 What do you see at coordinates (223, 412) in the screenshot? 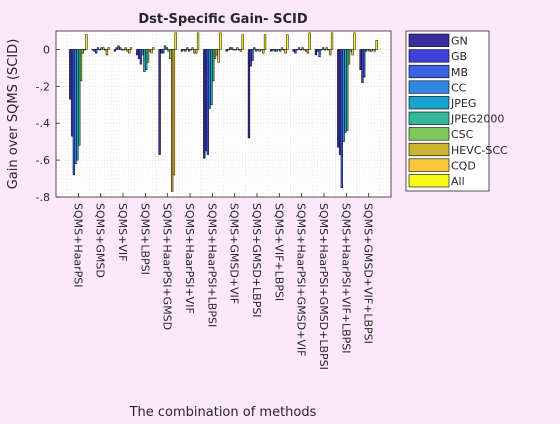
I see `x-axis-label: The combination of methods` at bounding box center [223, 412].